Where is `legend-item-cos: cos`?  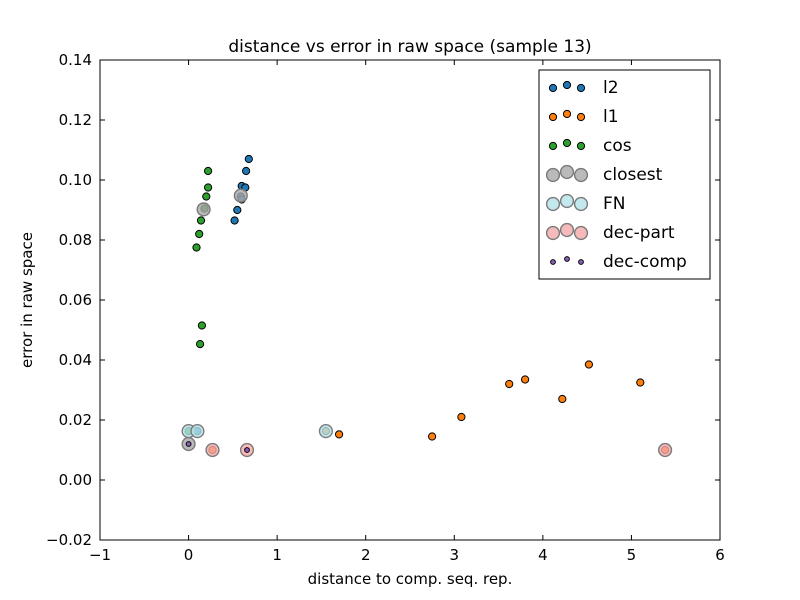 legend-item-cos: cos is located at coordinates (590, 146).